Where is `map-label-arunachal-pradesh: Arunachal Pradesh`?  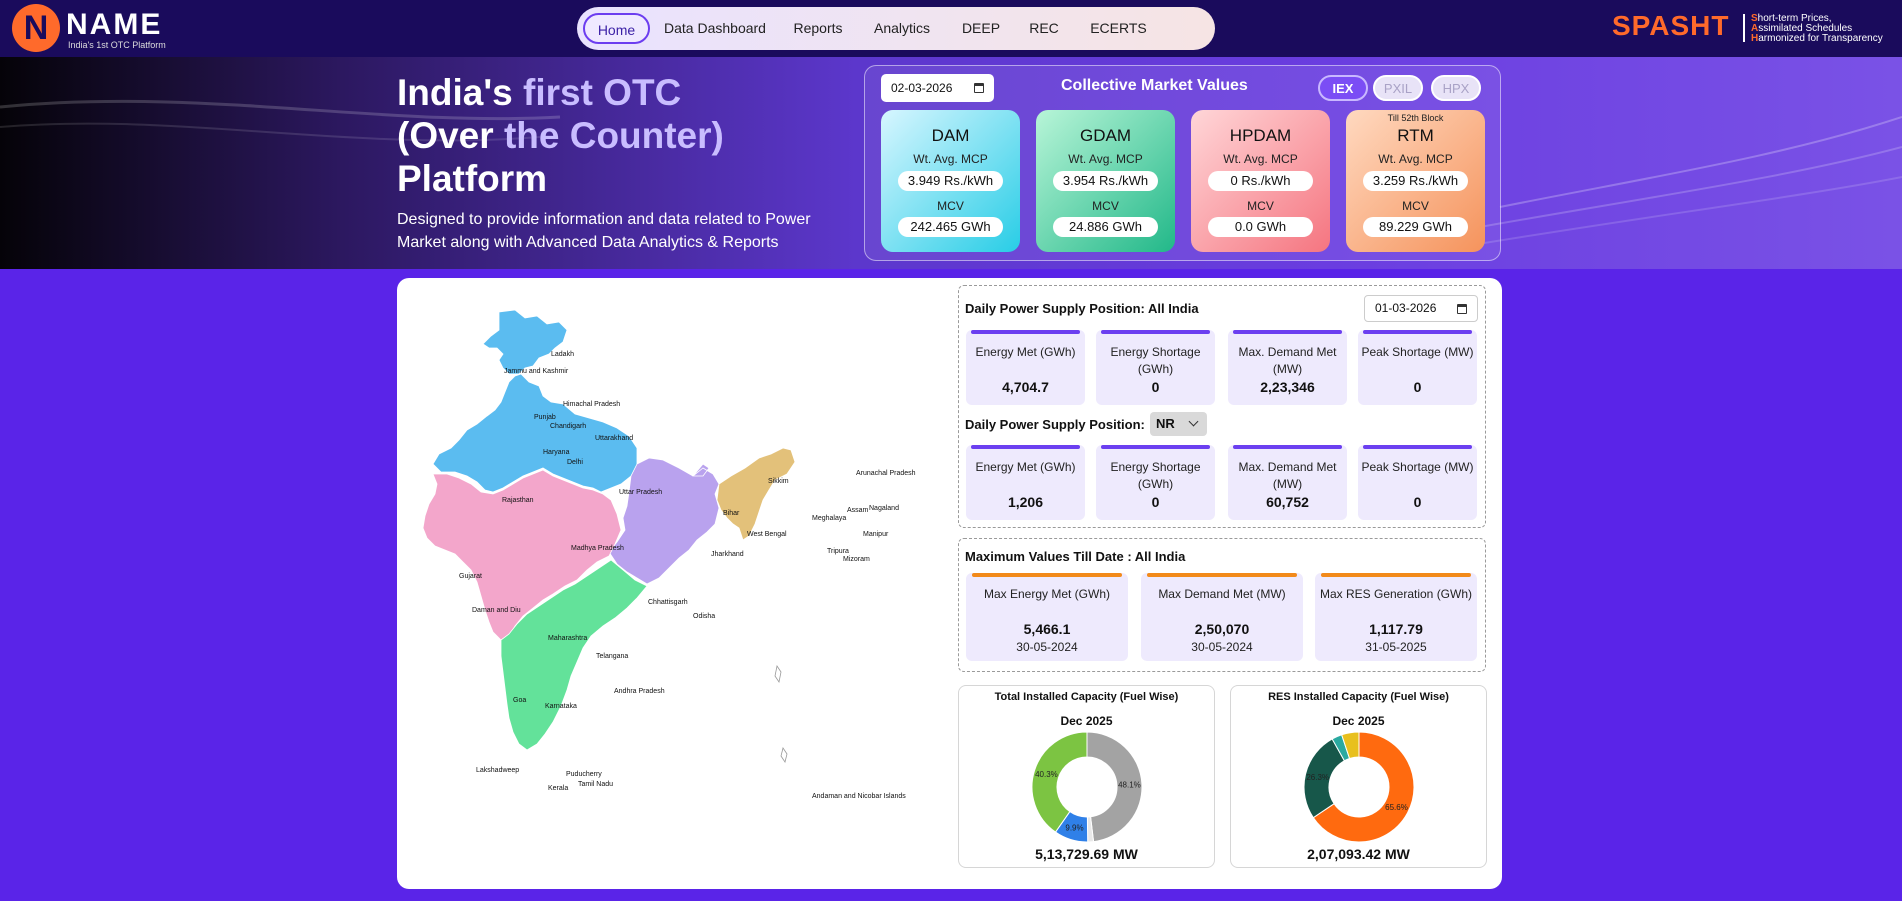 map-label-arunachal-pradesh: Arunachal Pradesh is located at coordinates (886, 473).